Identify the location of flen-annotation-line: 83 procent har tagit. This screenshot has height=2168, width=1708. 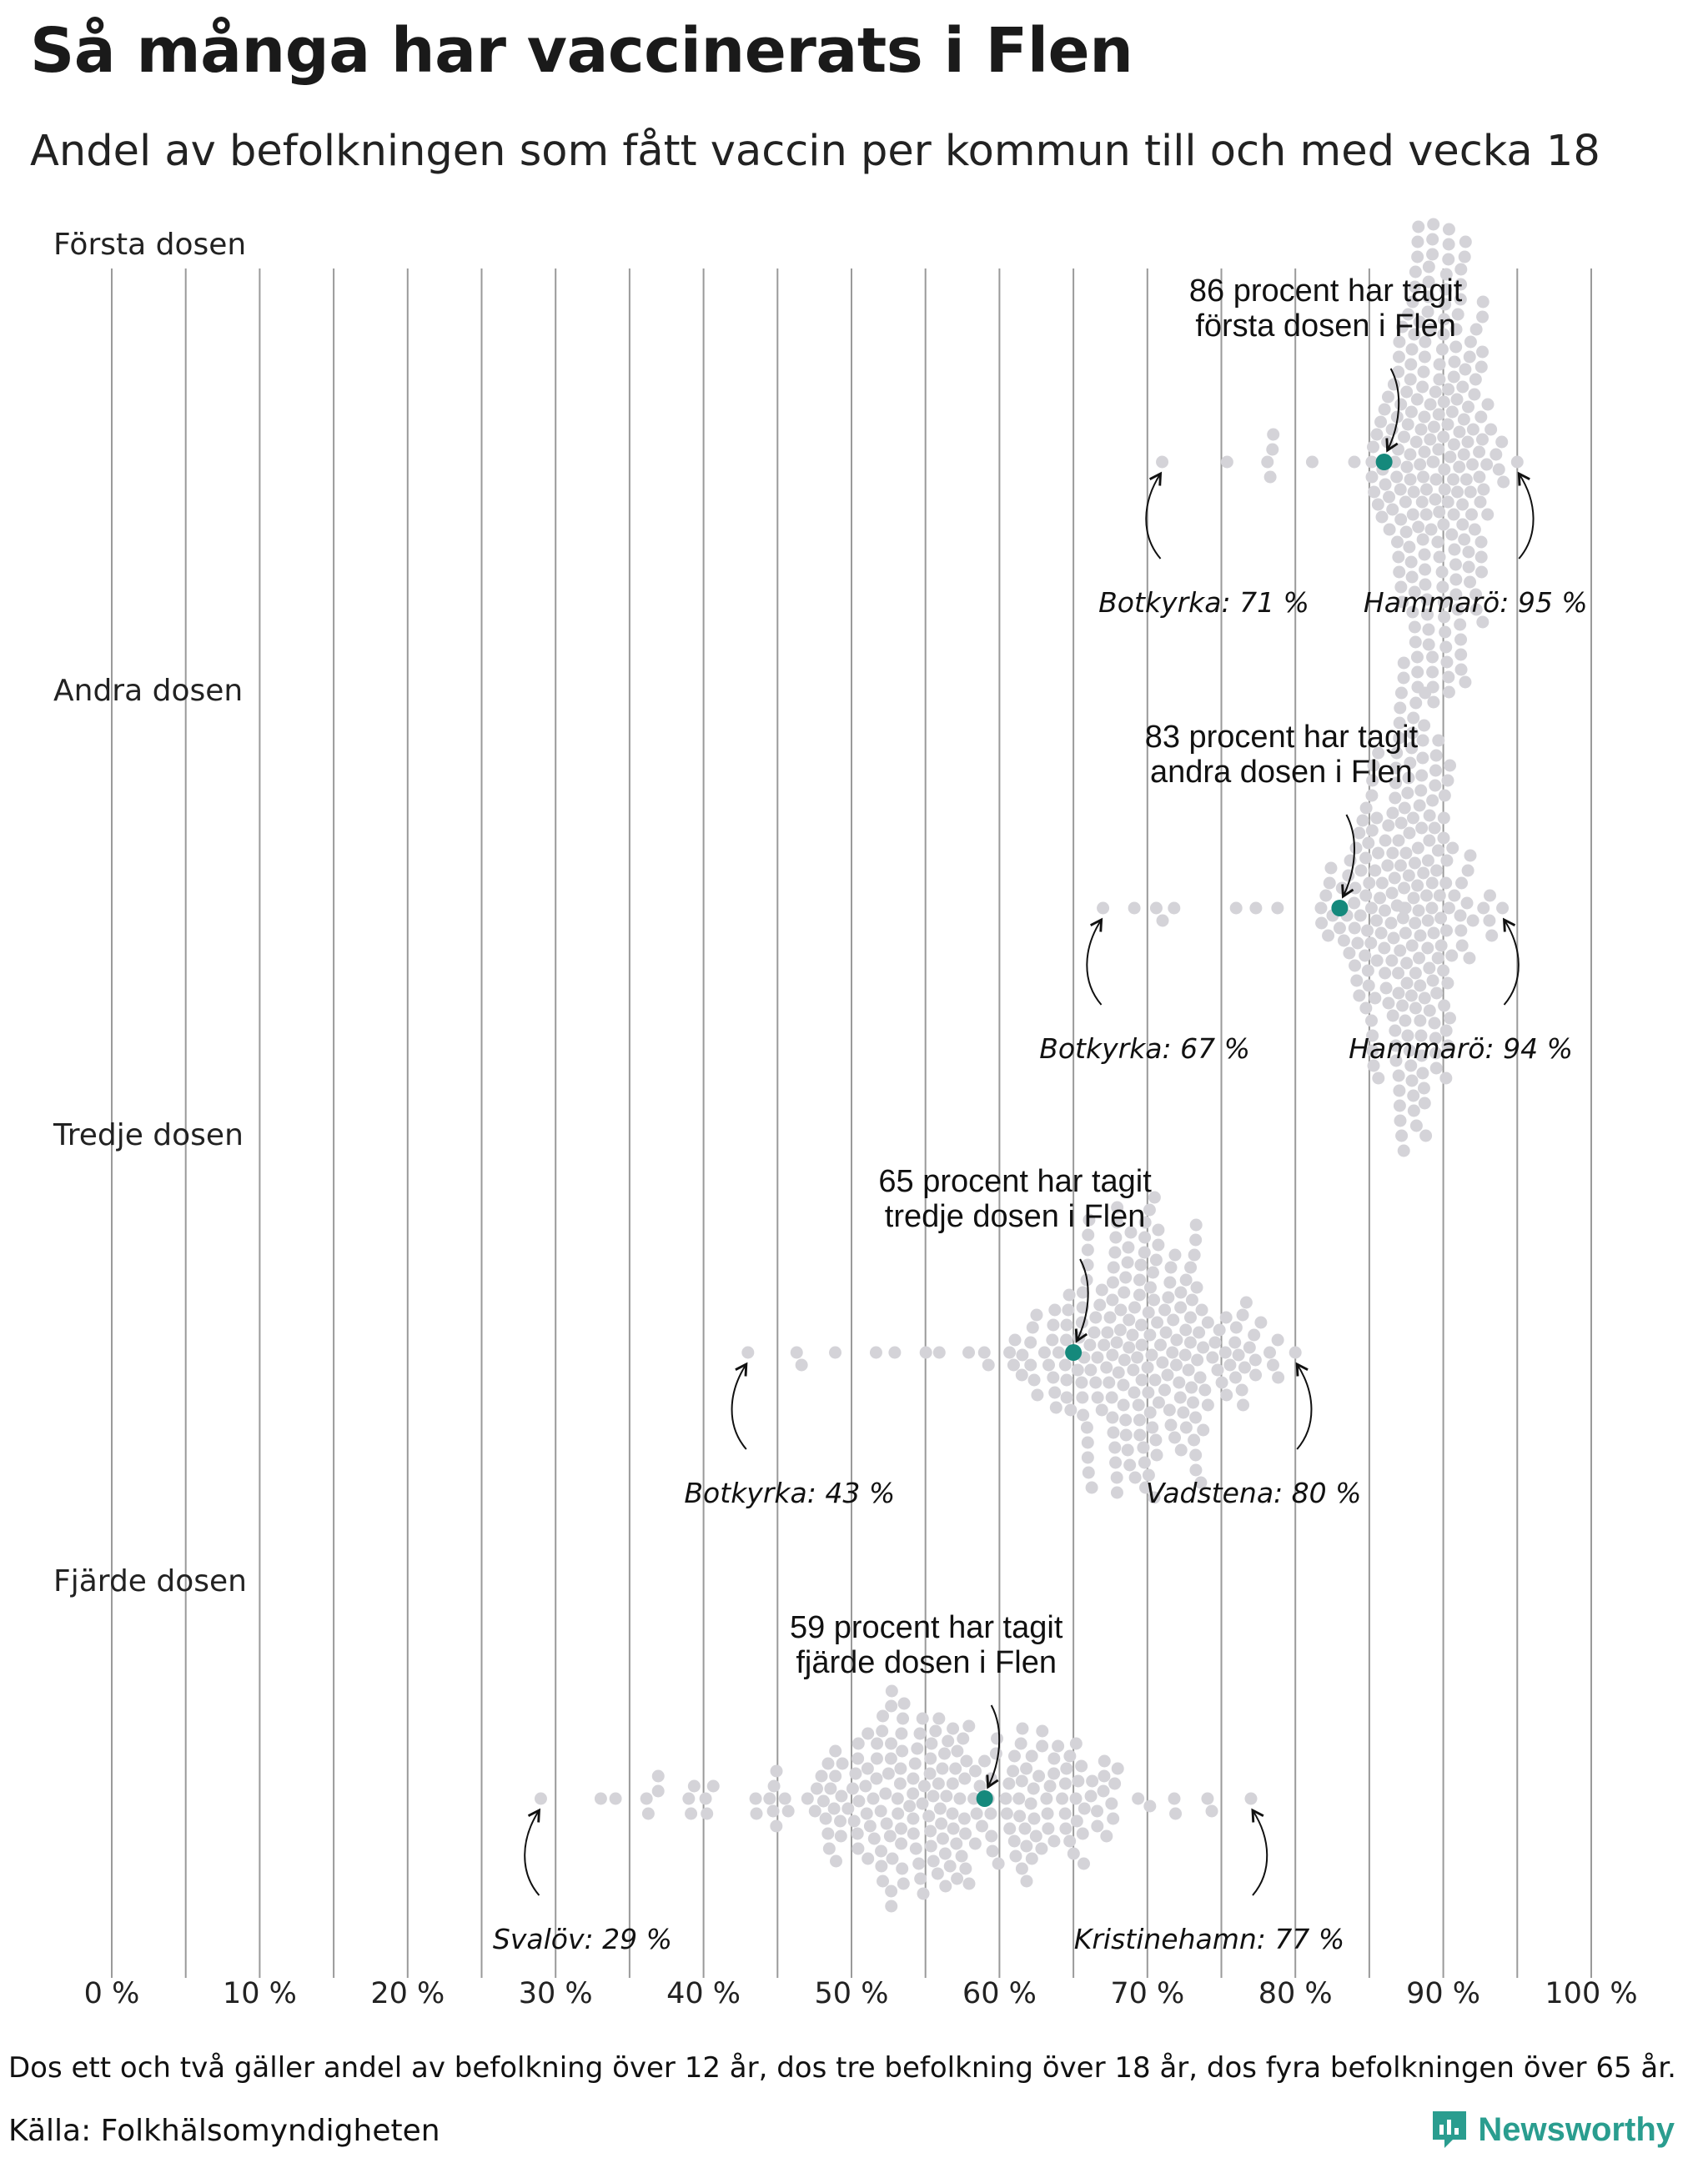
(1282, 737).